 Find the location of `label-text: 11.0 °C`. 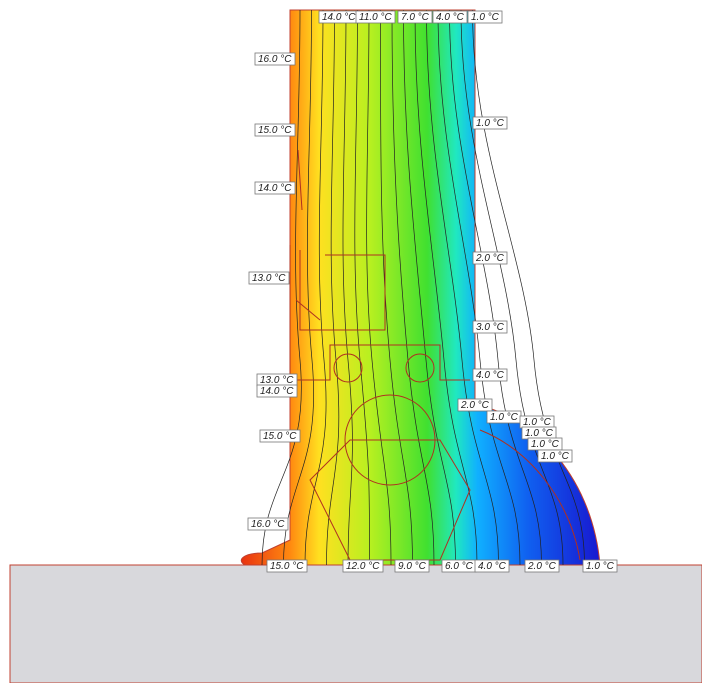

label-text: 11.0 °C is located at coordinates (375, 17).